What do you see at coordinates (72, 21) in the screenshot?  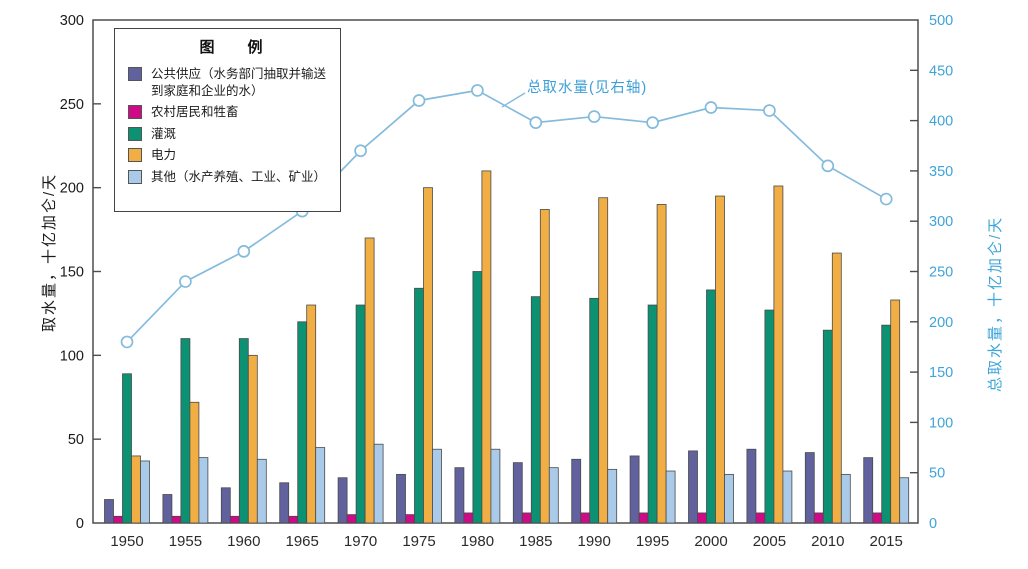 I see `left-tick-label: 300` at bounding box center [72, 21].